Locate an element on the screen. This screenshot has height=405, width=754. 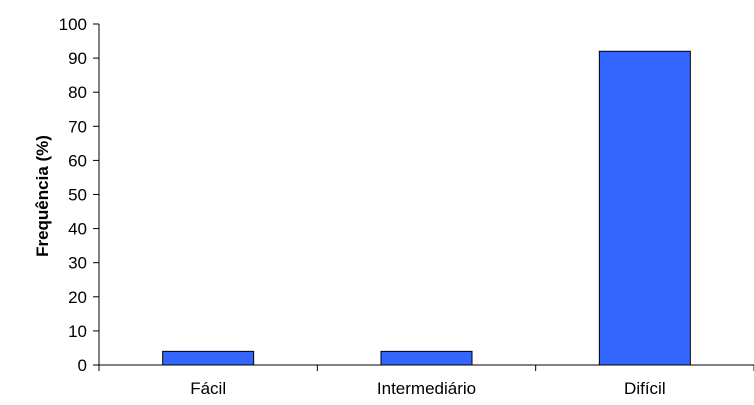
y-tick-label-60: 60 is located at coordinates (77, 160).